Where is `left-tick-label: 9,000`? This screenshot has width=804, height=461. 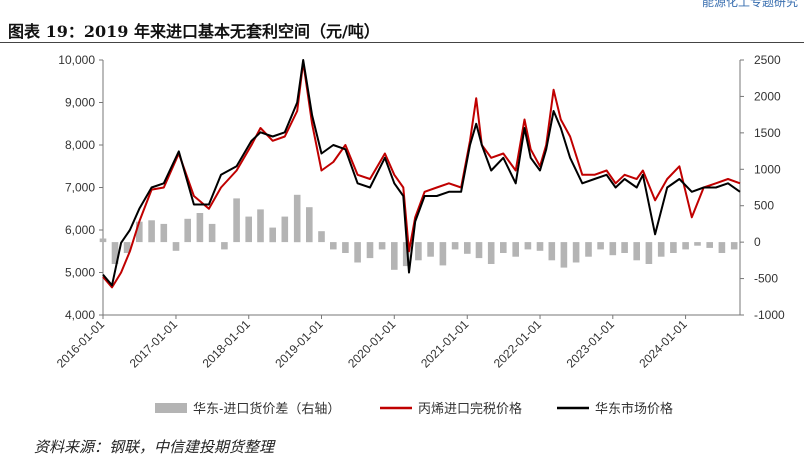
left-tick-label: 9,000 is located at coordinates (80, 103).